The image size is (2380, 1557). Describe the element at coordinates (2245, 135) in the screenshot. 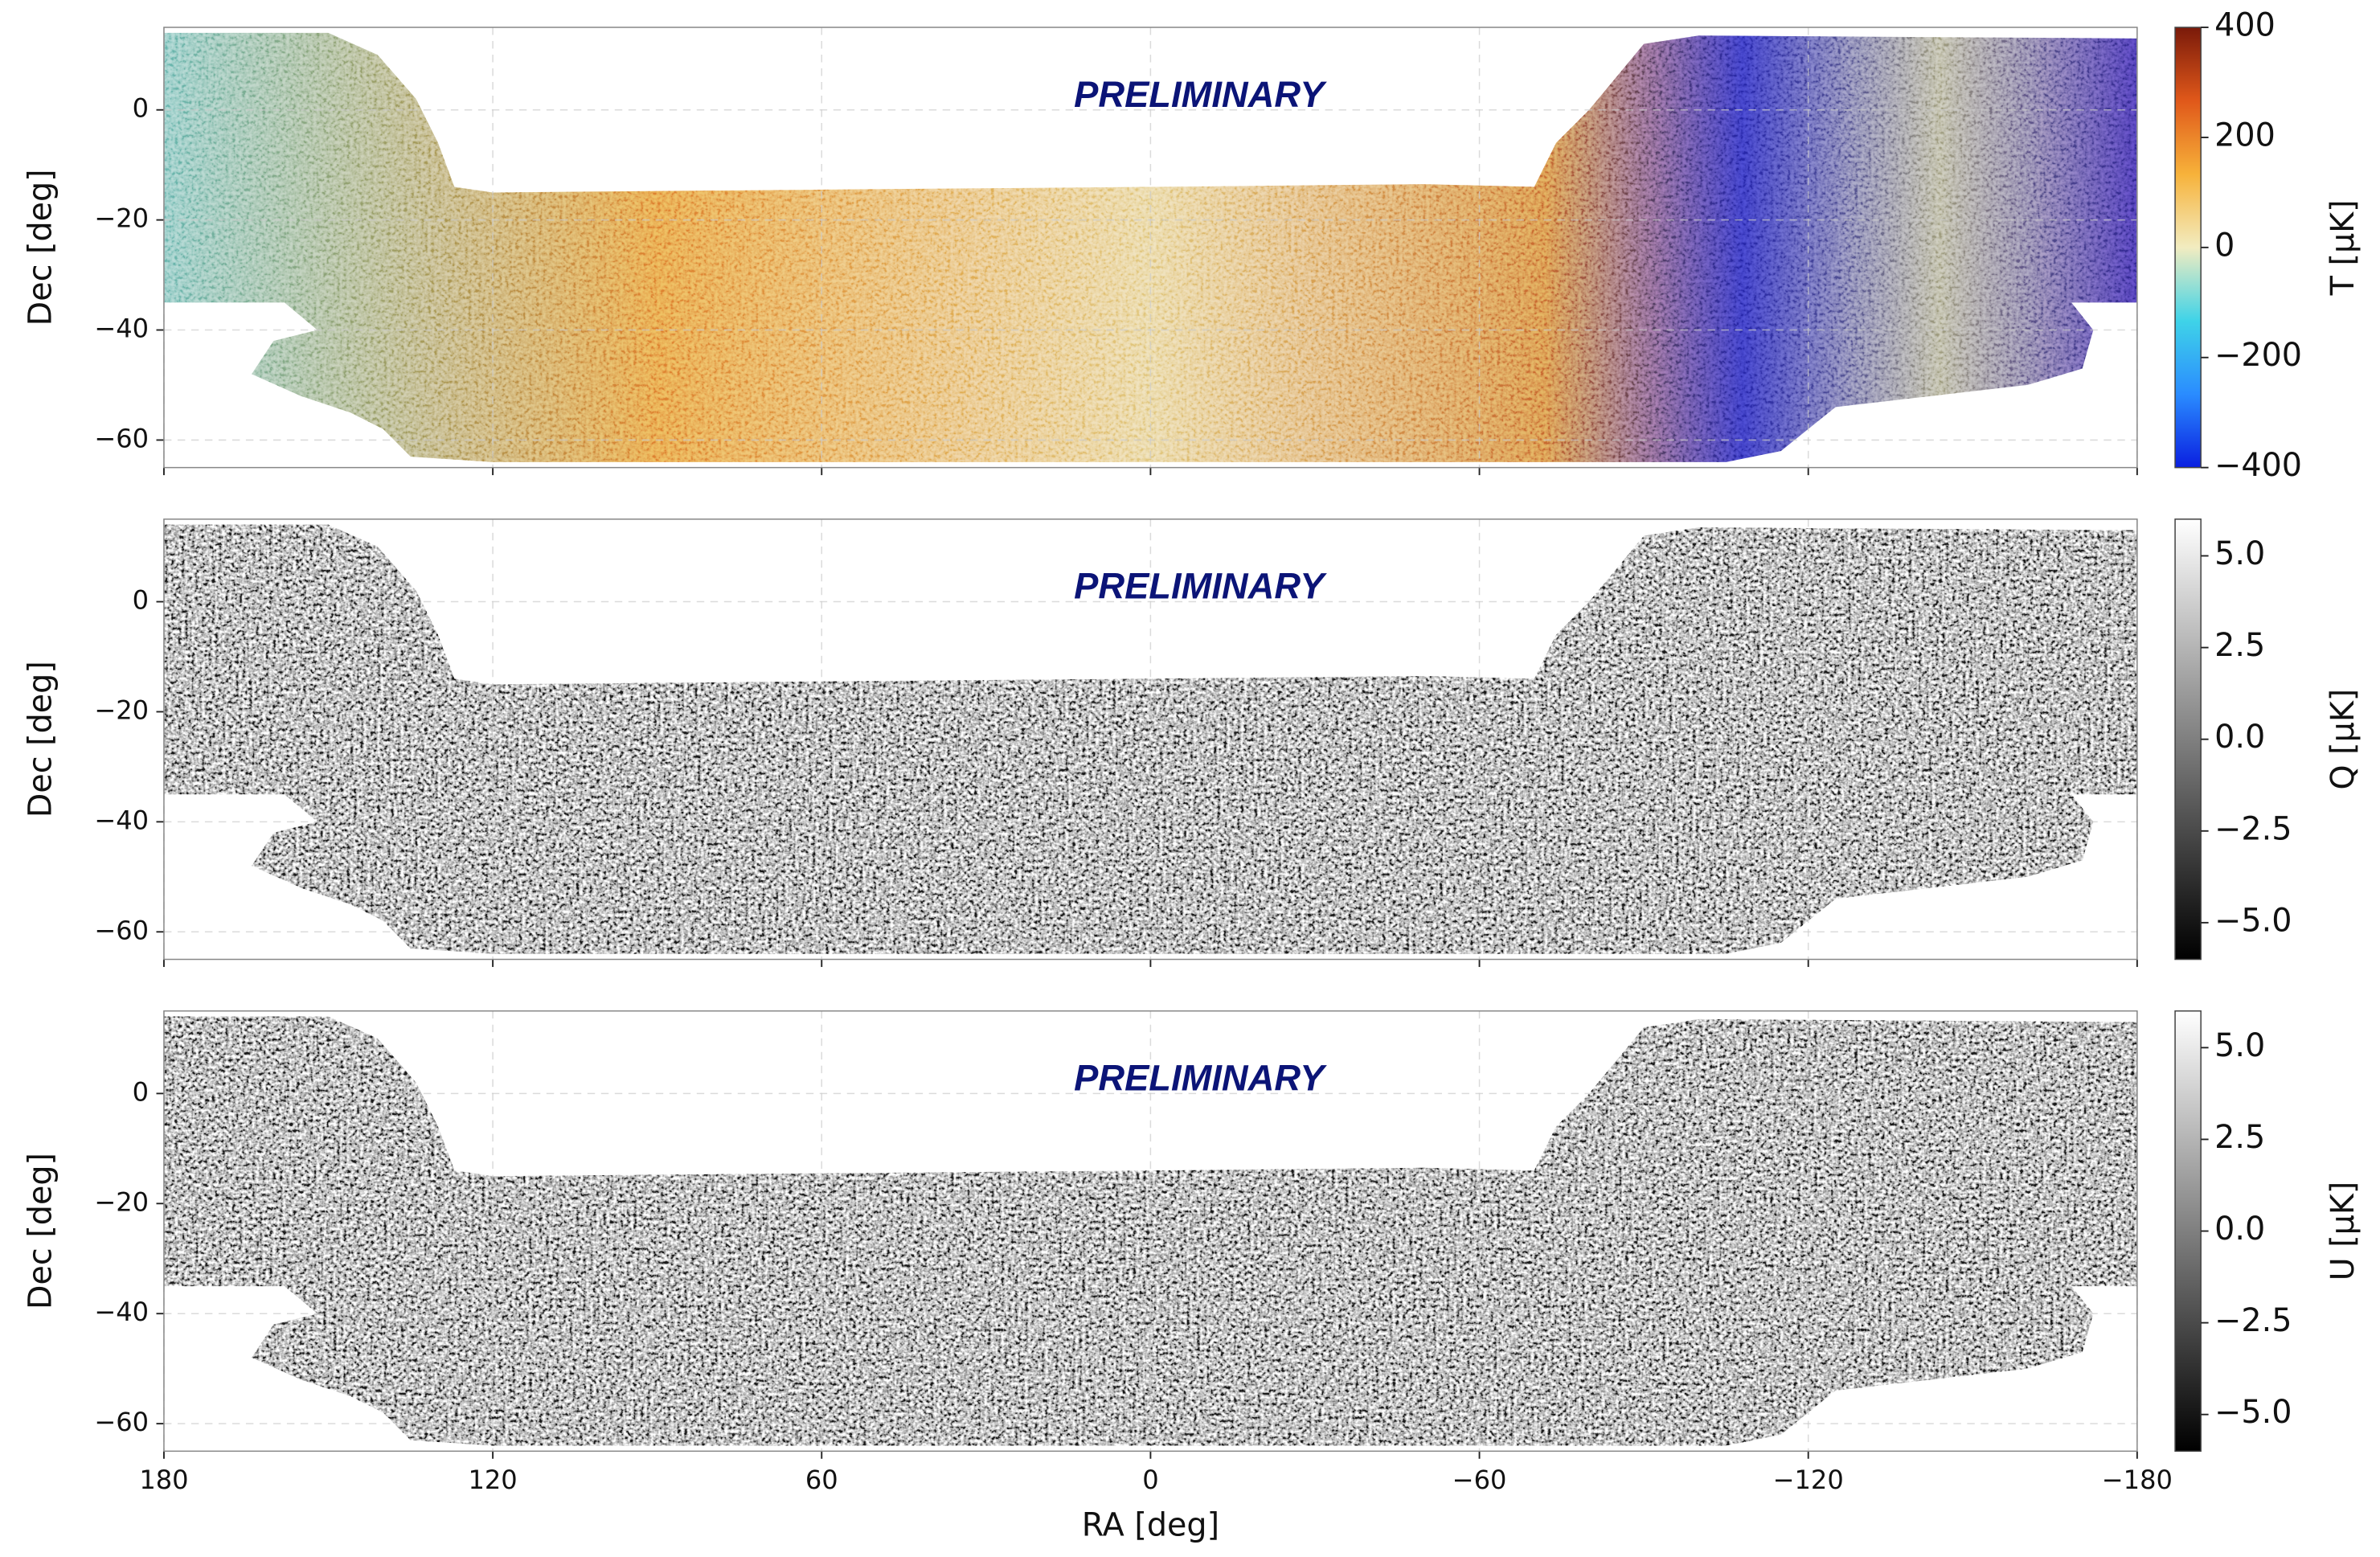

I see `colorbar-tick-label: 200` at that location.